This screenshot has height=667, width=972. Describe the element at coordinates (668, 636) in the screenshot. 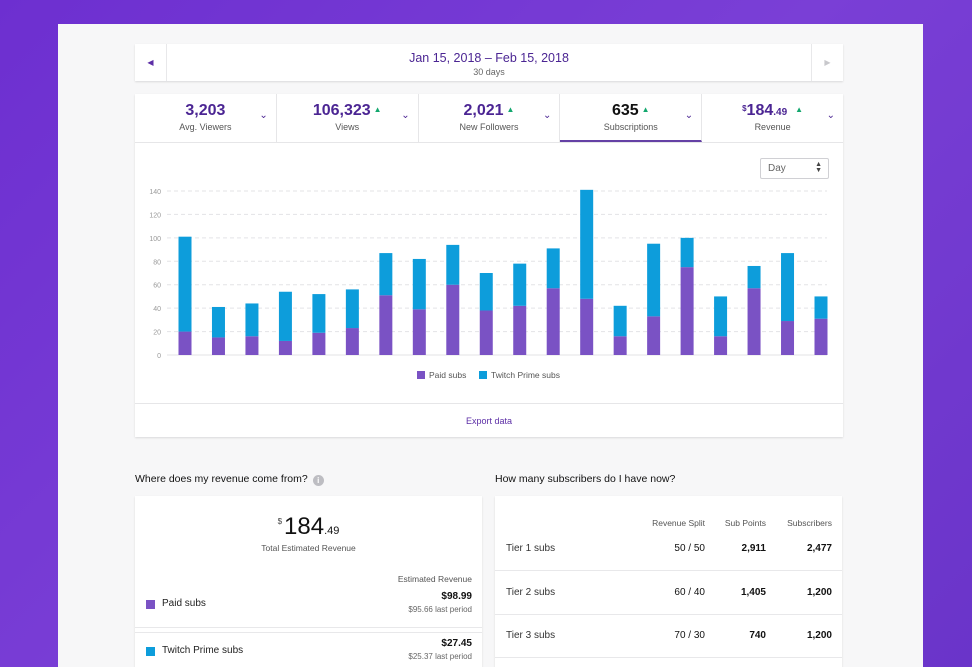

I see `table-row: Tier 3 subs 70 / 30 740 1,200` at that location.